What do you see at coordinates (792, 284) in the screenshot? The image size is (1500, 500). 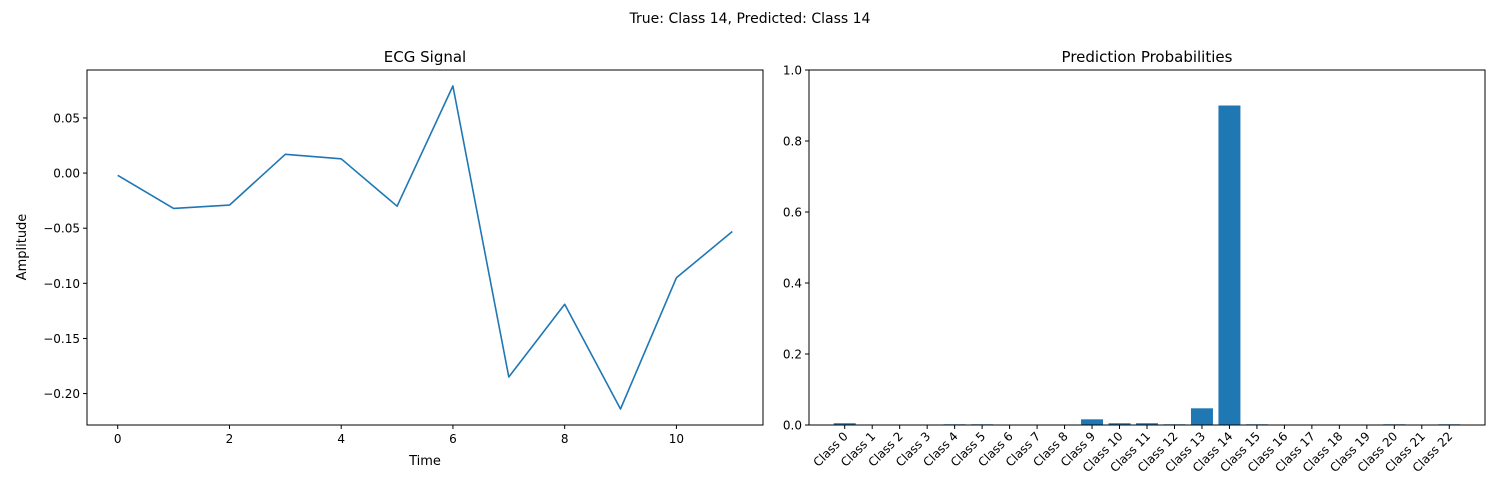 I see `bar-y-tick-label: 0.4` at bounding box center [792, 284].